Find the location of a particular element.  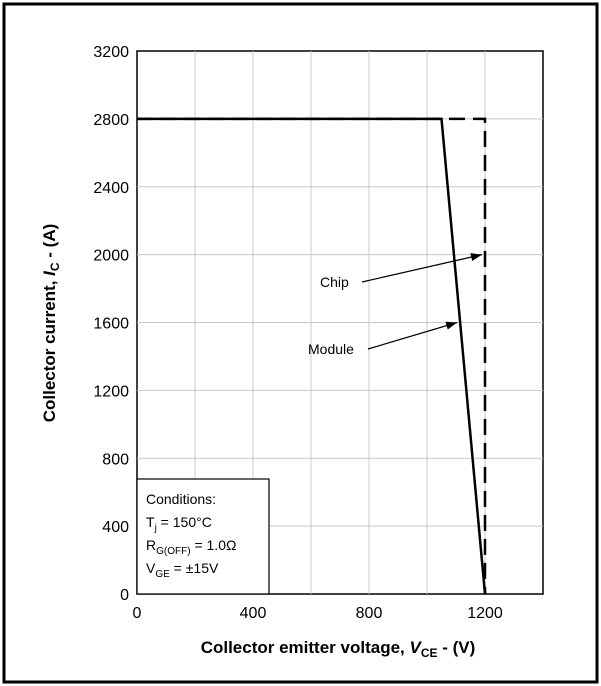

x-axis-title: Collector emitter voltage, VCE - (V) is located at coordinates (338, 649).